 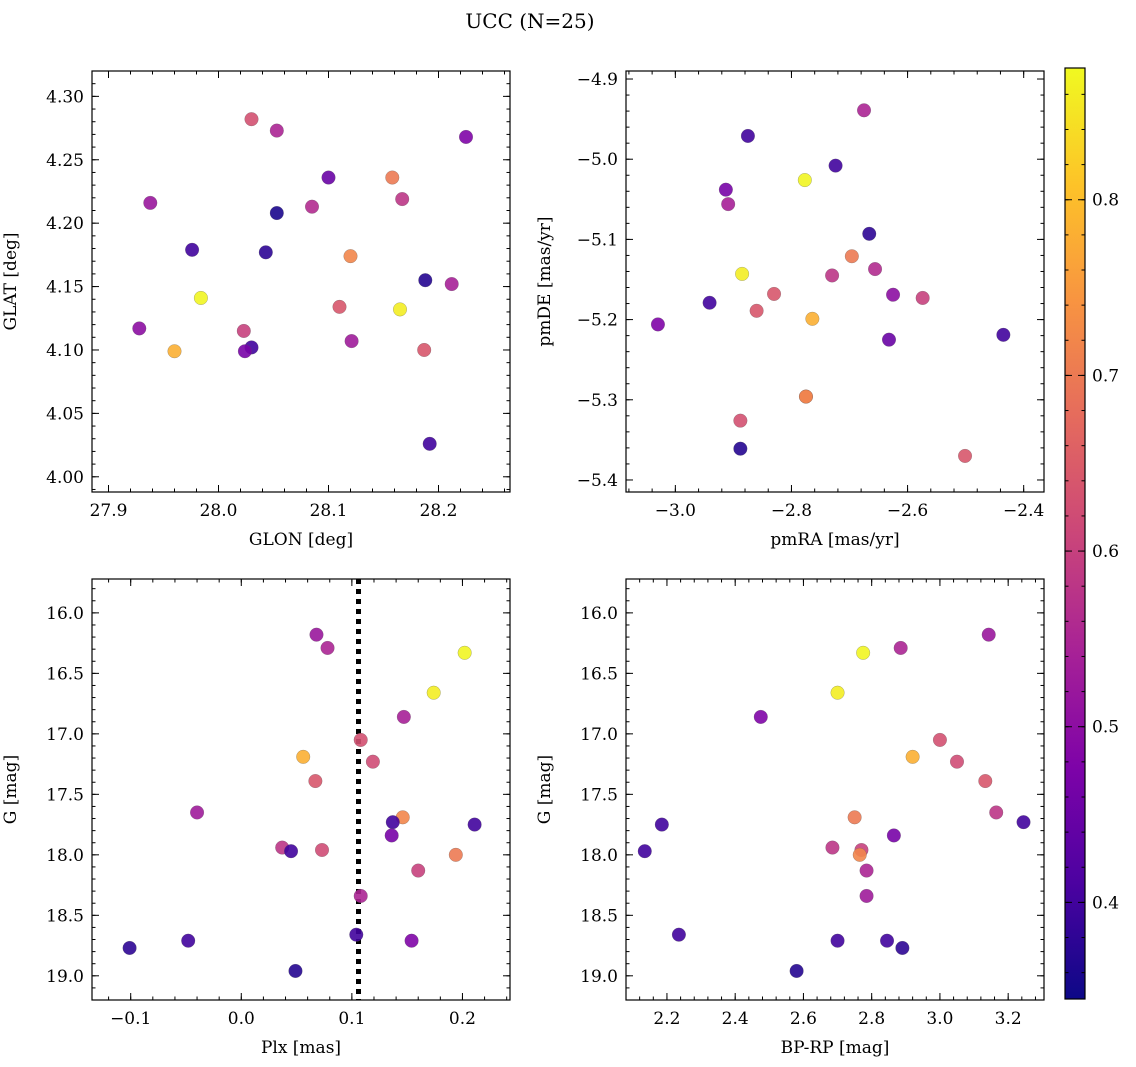 What do you see at coordinates (130, 1019) in the screenshot?
I see `x-tick-label: −0.1` at bounding box center [130, 1019].